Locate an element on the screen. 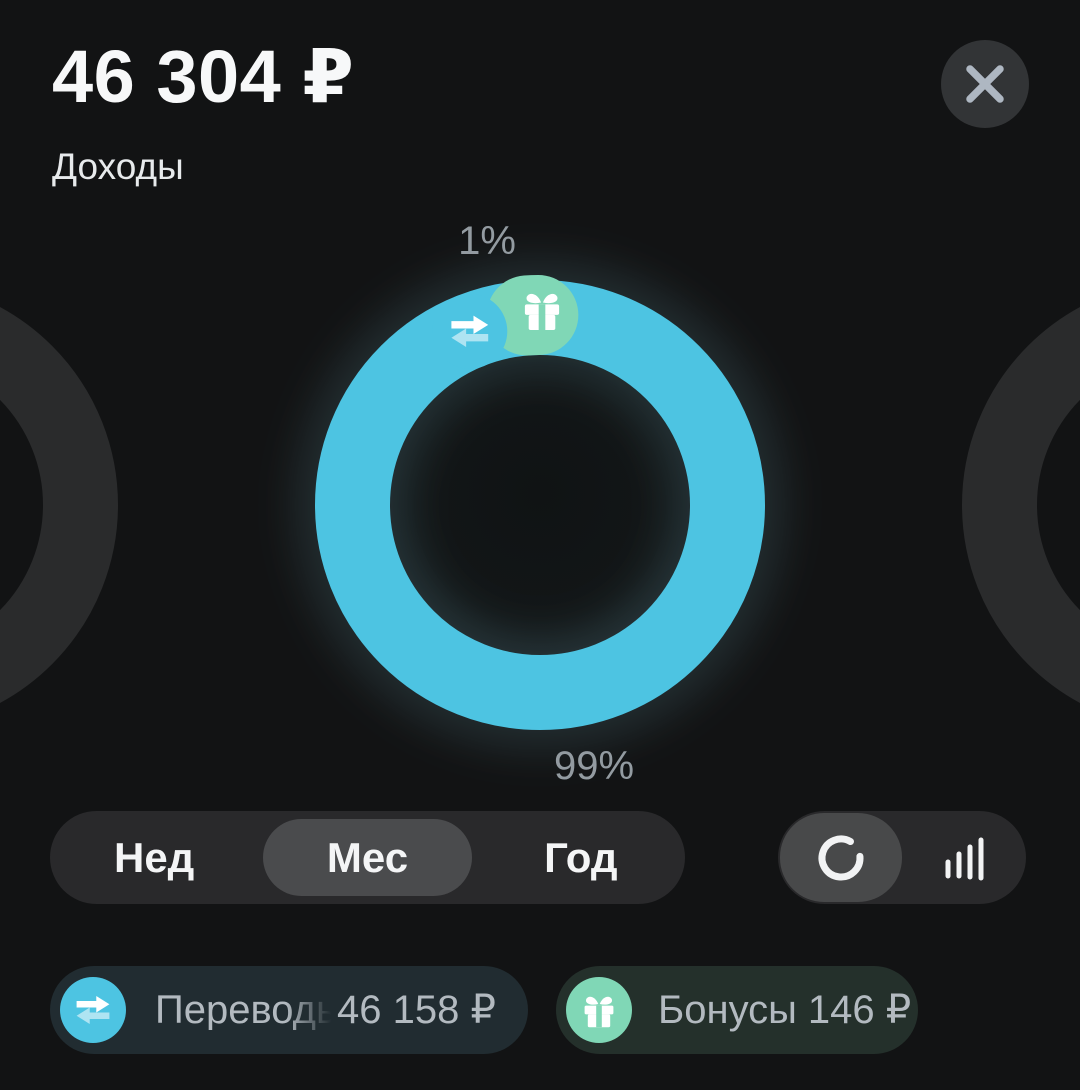 The height and width of the screenshot is (1090, 1080). chip-label-transfers: Переводы is located at coordinates (246, 1010).